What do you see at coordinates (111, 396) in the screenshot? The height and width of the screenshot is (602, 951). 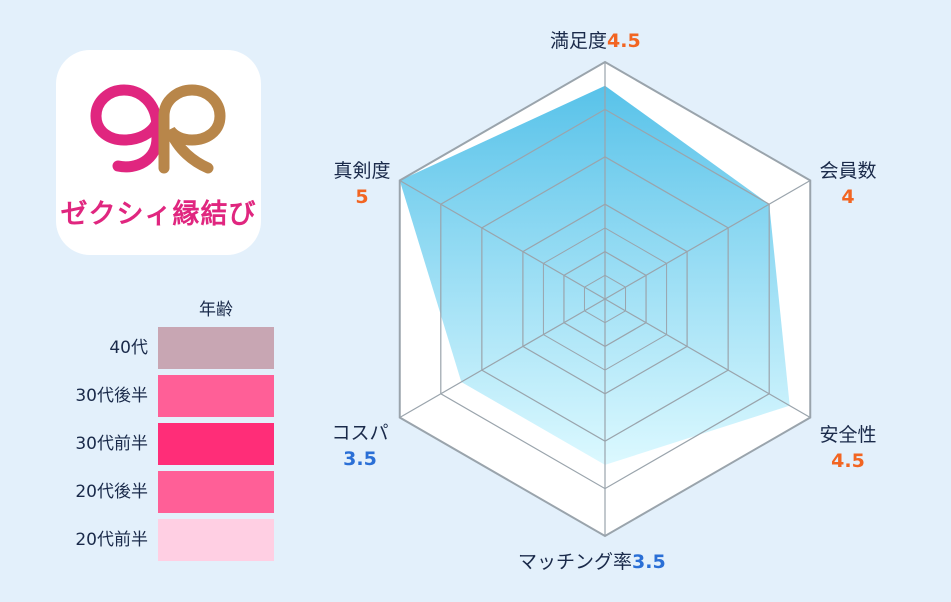 I see `age-legend-label: 30代後半` at bounding box center [111, 396].